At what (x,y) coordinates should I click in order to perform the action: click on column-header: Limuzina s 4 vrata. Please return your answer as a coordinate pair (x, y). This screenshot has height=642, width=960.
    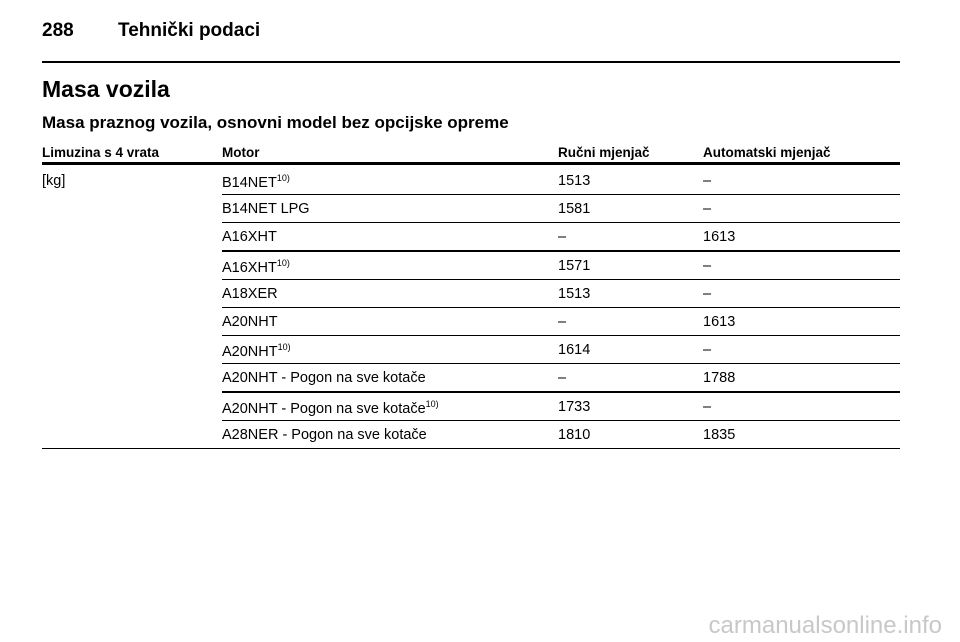
    Looking at the image, I should click on (101, 152).